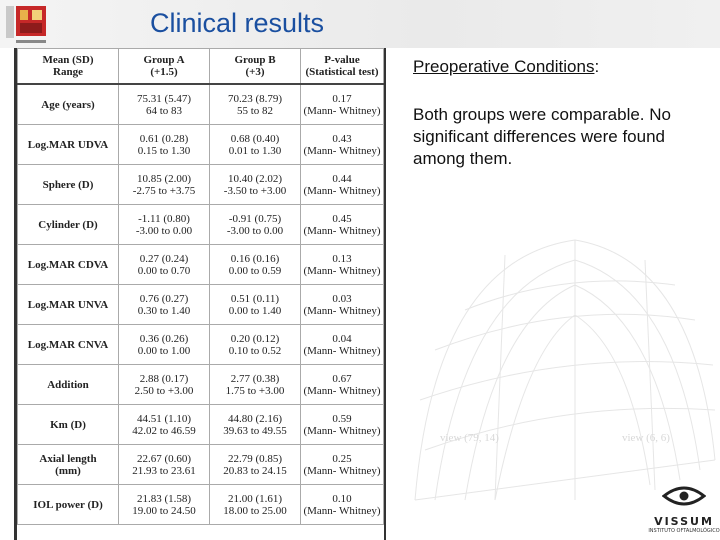  Describe the element at coordinates (255, 430) in the screenshot. I see `cell-line: 39.63 to 49.55` at that location.